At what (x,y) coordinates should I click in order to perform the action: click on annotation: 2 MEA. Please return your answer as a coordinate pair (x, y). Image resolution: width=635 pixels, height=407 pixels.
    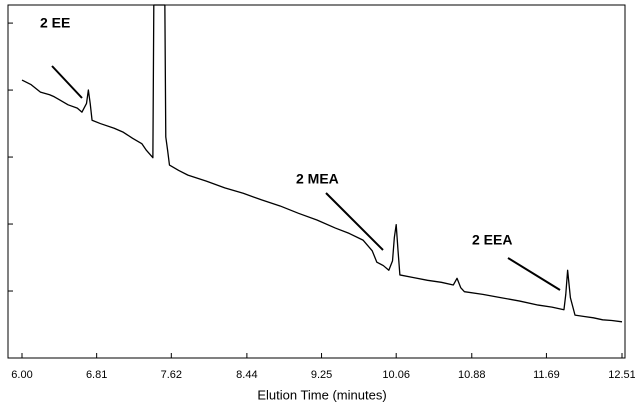
    Looking at the image, I should click on (317, 179).